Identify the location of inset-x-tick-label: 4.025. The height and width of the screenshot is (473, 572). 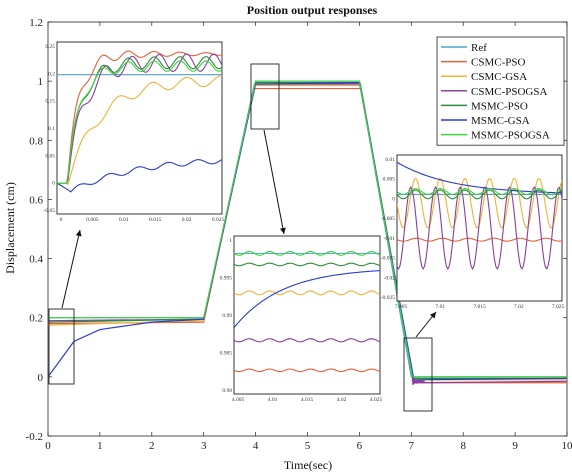
(376, 400).